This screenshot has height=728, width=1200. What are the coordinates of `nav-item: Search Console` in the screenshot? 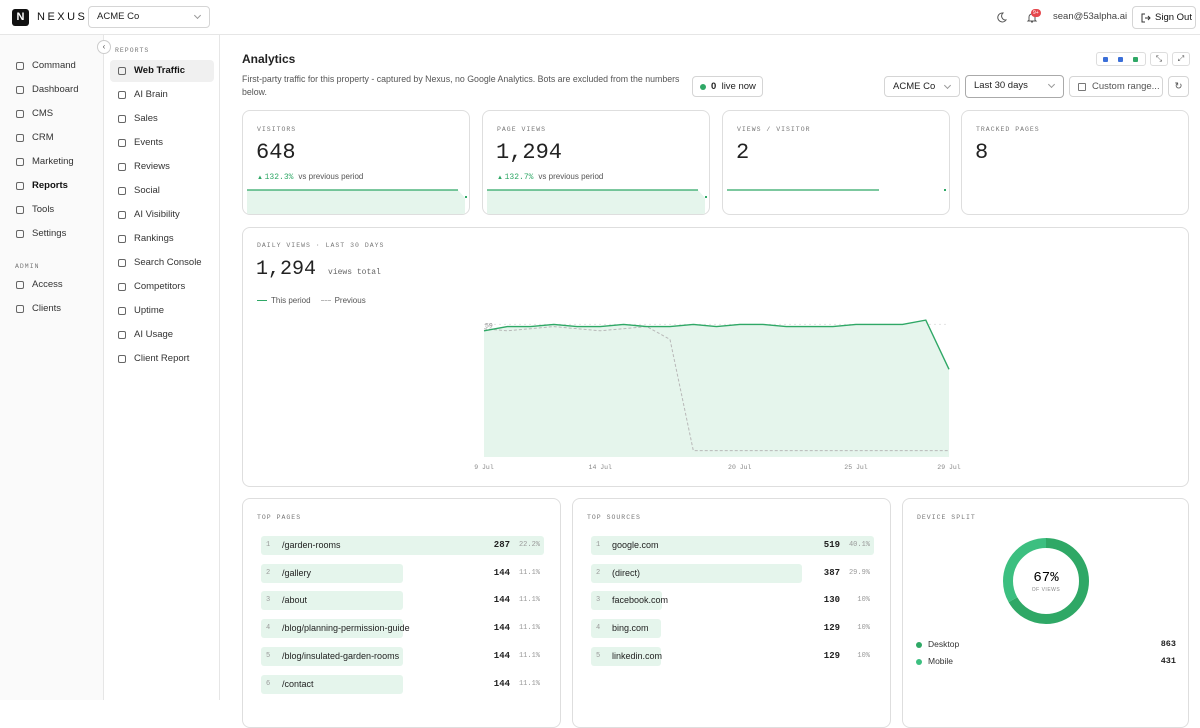 It's located at (162, 263).